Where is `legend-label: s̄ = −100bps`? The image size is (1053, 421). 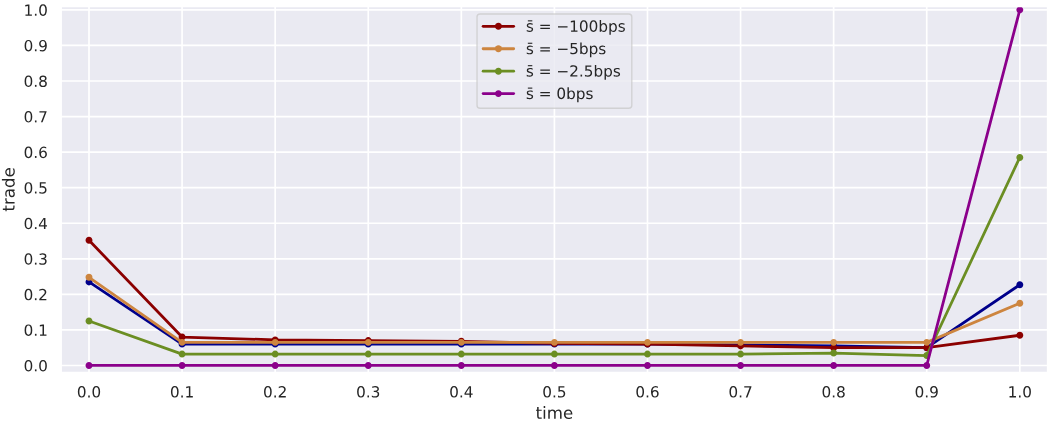 legend-label: s̄ = −100bps is located at coordinates (575, 27).